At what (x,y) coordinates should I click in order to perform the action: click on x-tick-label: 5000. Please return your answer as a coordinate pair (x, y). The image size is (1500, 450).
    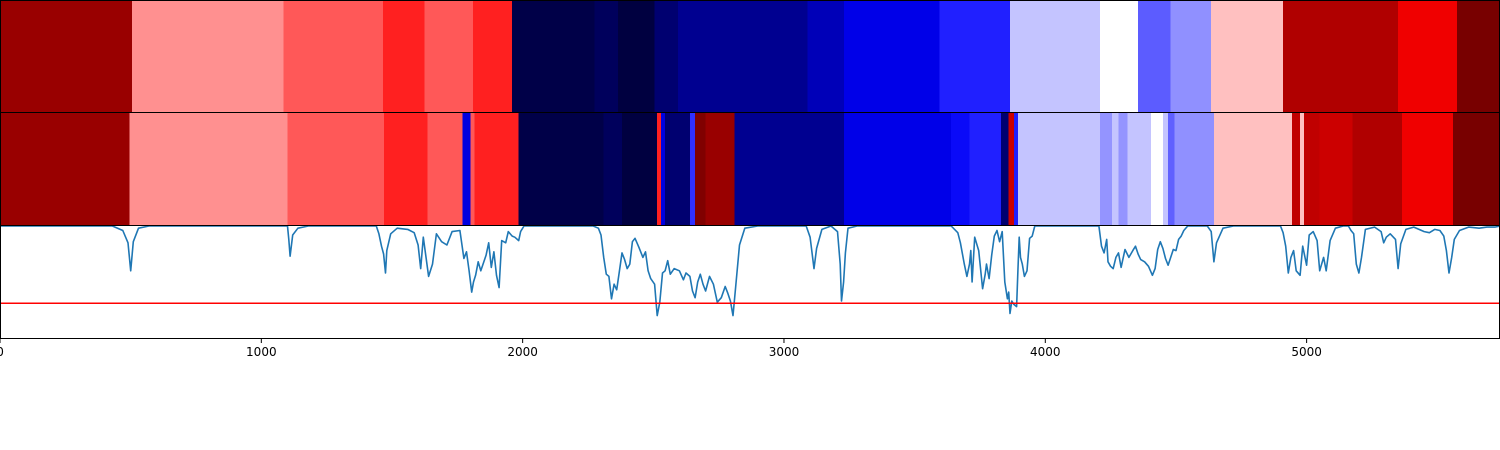
    Looking at the image, I should click on (1306, 352).